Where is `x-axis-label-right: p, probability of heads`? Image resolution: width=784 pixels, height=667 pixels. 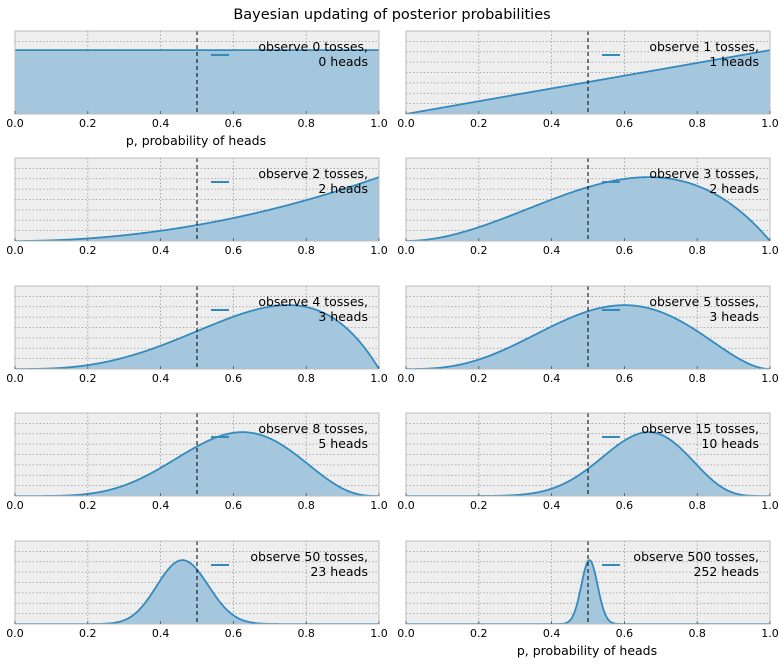
x-axis-label-right: p, probability of heads is located at coordinates (587, 650).